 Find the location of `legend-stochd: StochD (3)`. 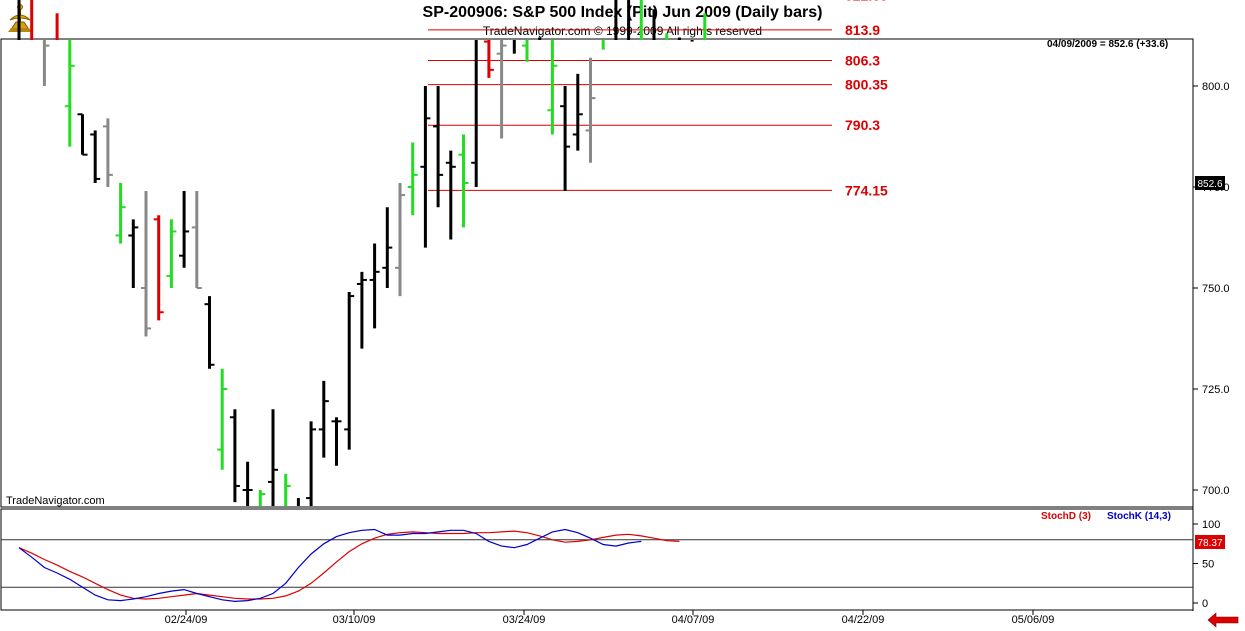

legend-stochd: StochD (3) is located at coordinates (1066, 516).